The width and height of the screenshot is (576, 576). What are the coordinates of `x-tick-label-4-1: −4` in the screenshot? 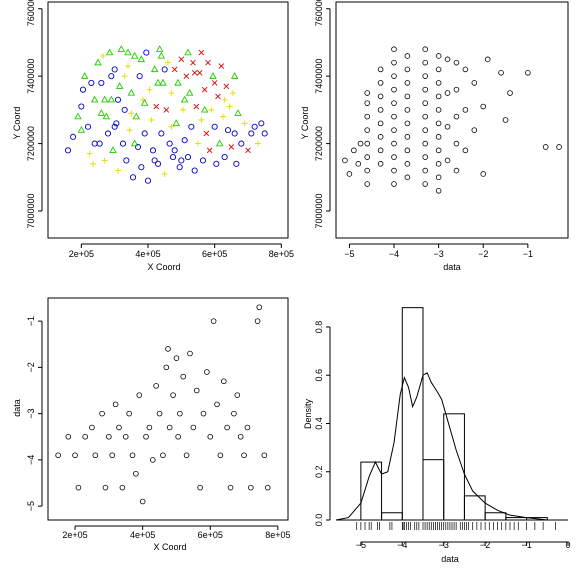 It's located at (402, 545).